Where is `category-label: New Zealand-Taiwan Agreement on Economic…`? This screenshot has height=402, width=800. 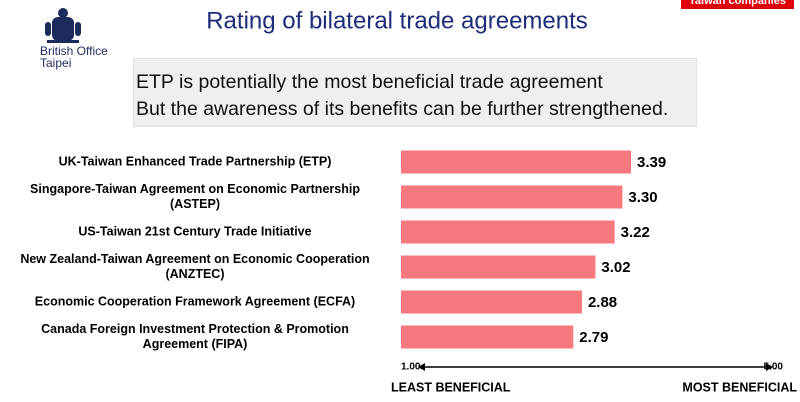 category-label: New Zealand-Taiwan Agreement on Economic… is located at coordinates (195, 266).